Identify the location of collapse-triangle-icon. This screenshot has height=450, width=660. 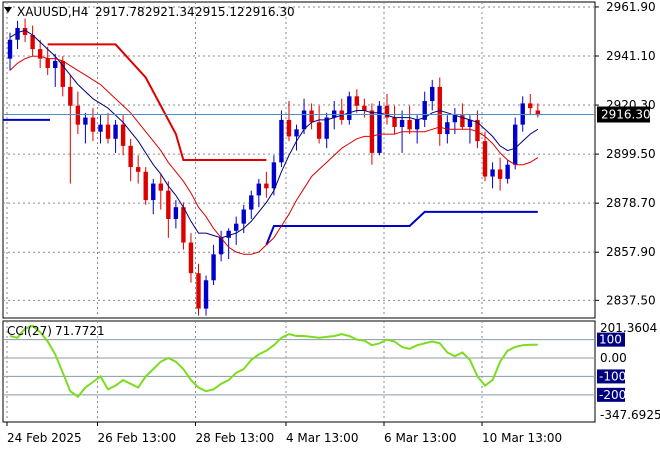
(8, 10).